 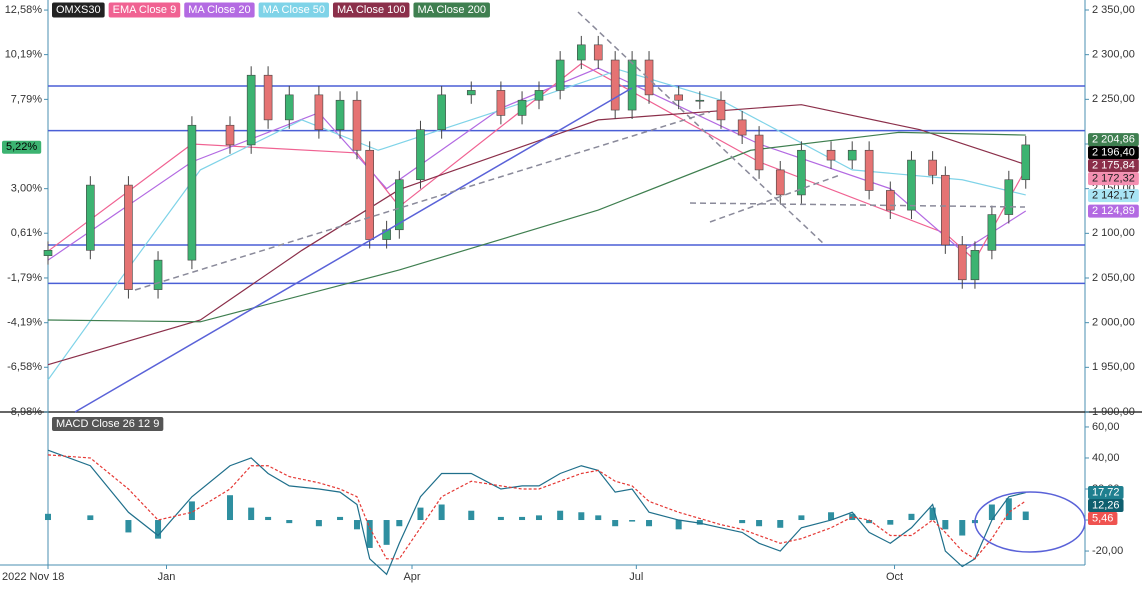 I want to click on y-tick-label: -20,00, so click(x=1107, y=551).